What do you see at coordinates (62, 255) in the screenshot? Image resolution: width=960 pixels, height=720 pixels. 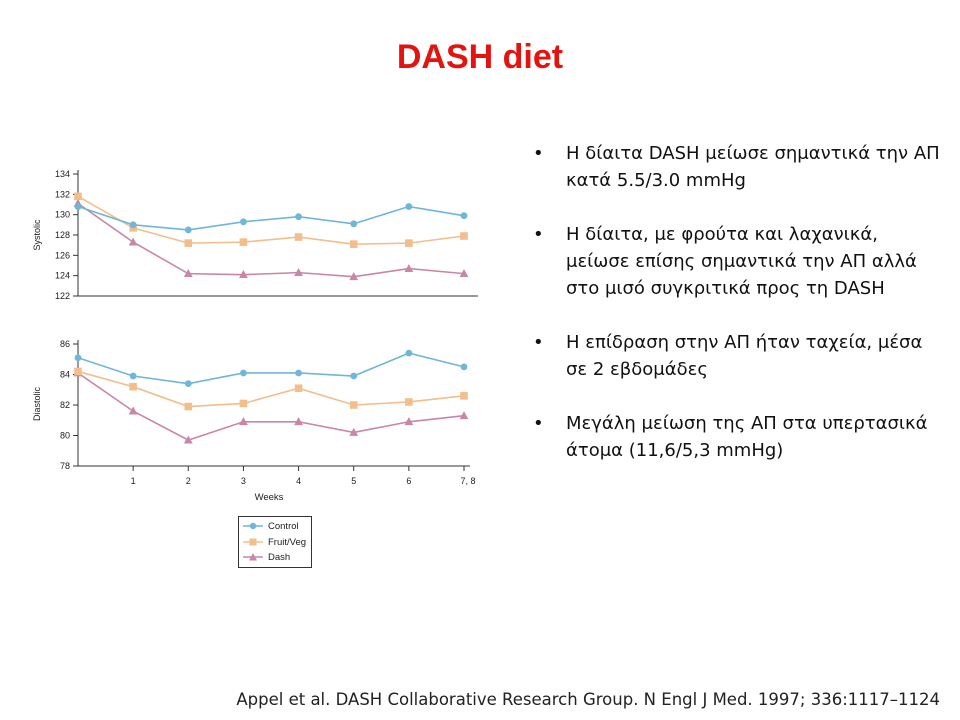 I see `systolic-y-tick-label: 126` at bounding box center [62, 255].